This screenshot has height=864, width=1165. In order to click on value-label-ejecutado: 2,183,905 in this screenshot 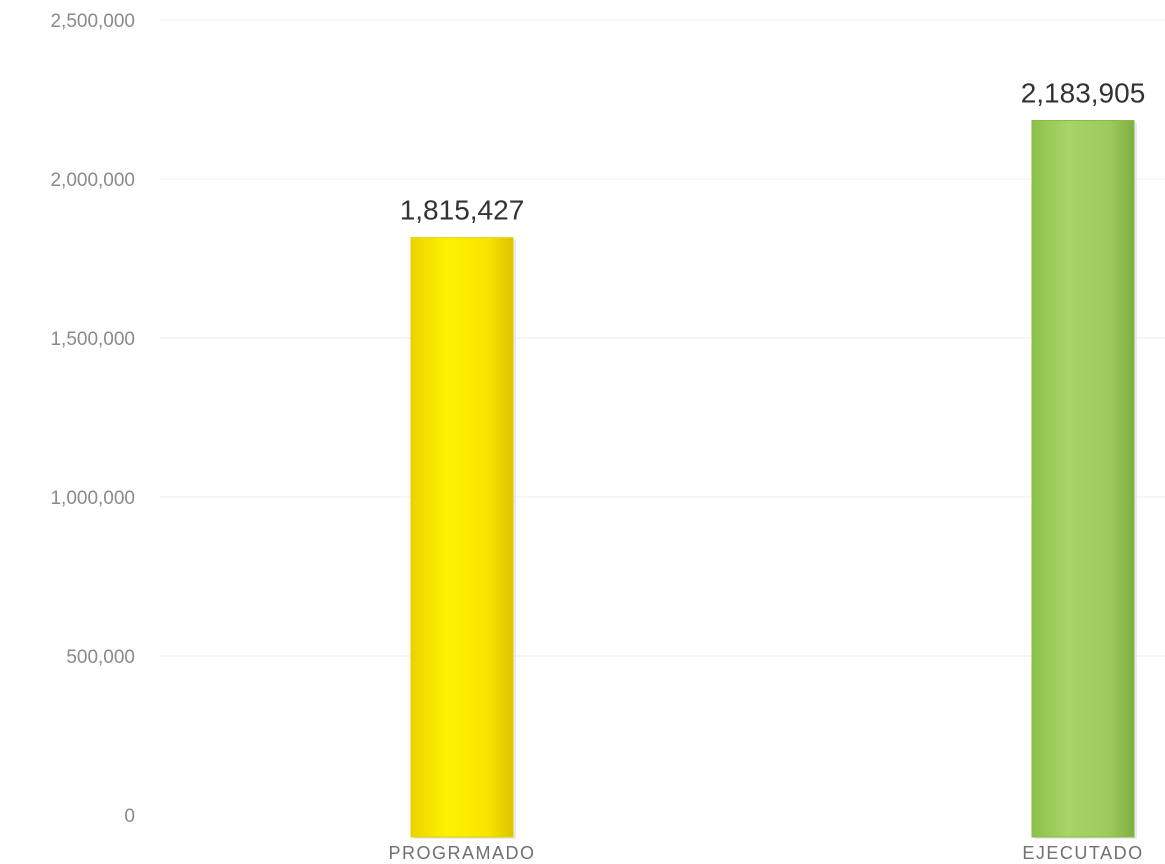, I will do `click(1083, 93)`.